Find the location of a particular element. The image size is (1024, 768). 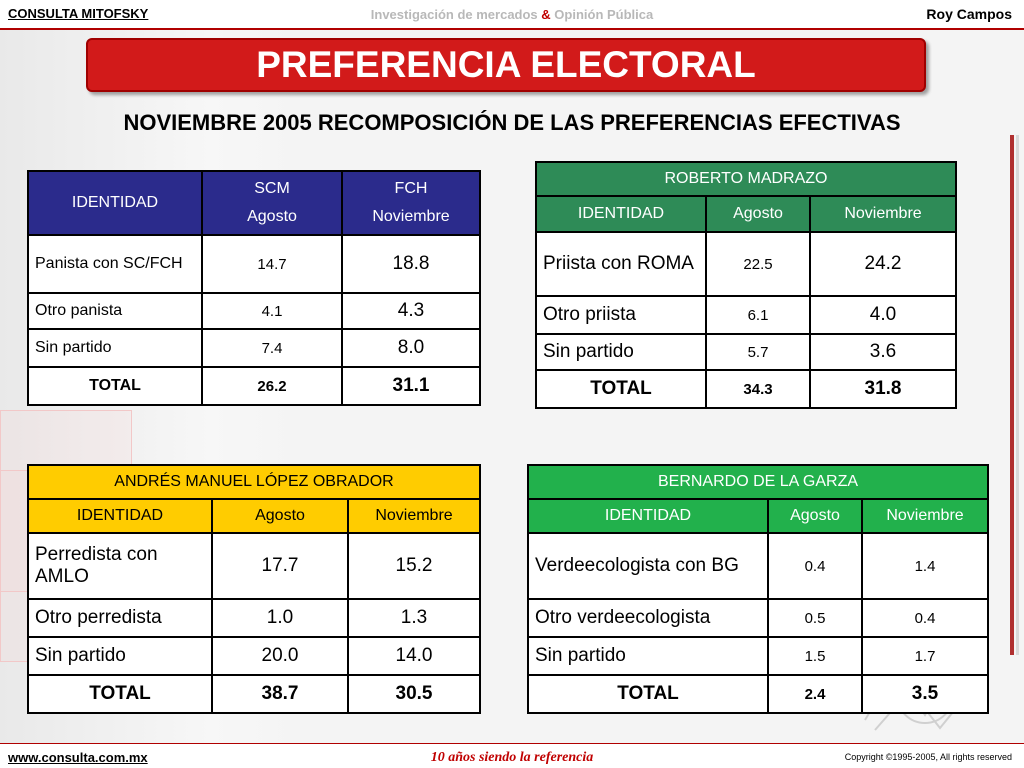

col-header-scm-line1: SCM is located at coordinates (272, 188).